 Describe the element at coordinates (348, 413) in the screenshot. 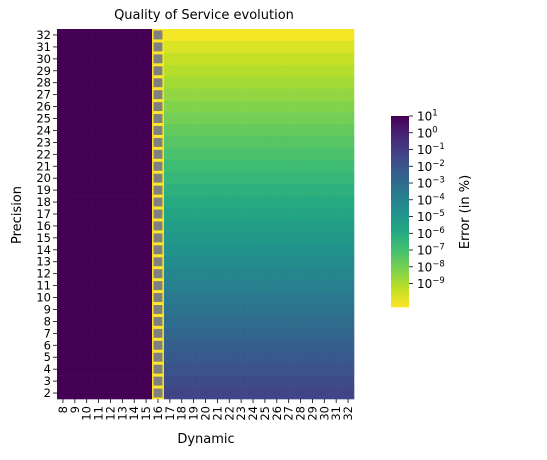

I see `x-tick-label: 32` at that location.